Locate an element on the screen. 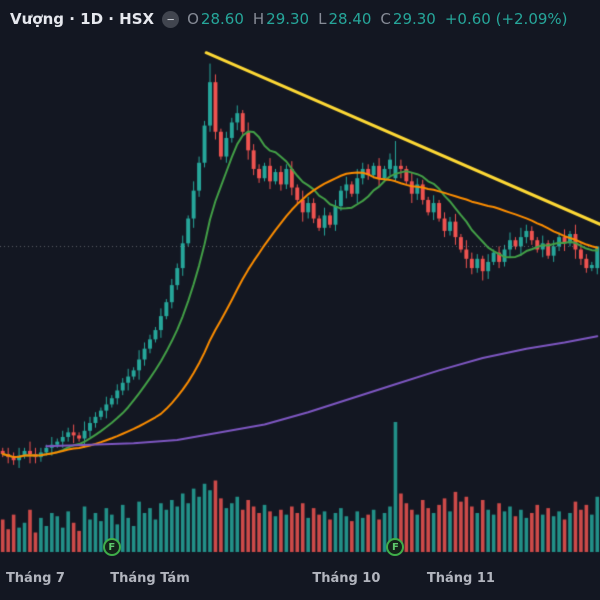  low-value: 28.40 is located at coordinates (350, 19).